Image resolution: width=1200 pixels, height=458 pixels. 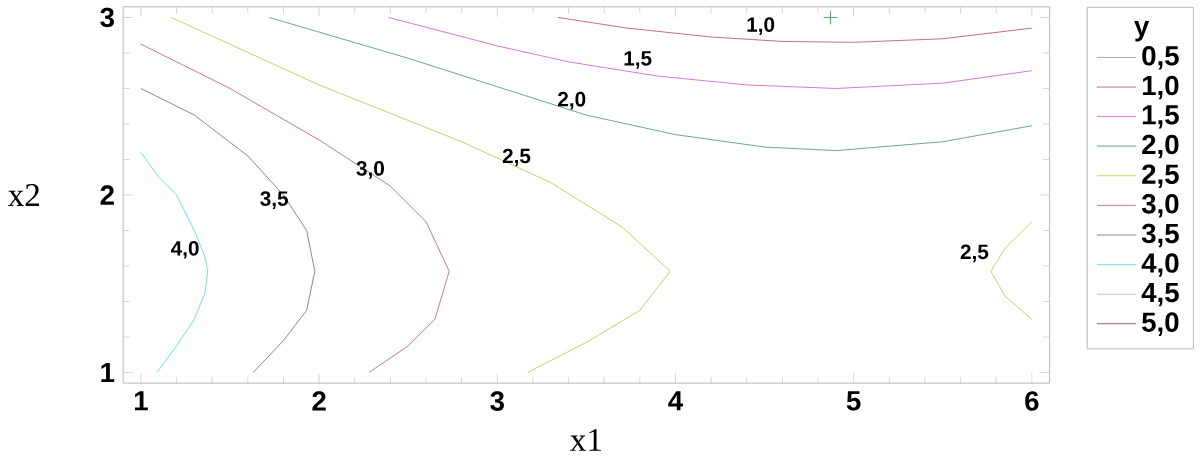 I want to click on annotation: 3,5, so click(x=274, y=199).